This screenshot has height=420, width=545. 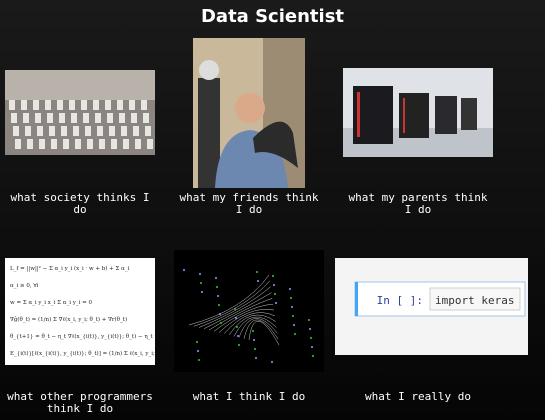 What do you see at coordinates (474, 300) in the screenshot?
I see `code: import keras` at bounding box center [474, 300].